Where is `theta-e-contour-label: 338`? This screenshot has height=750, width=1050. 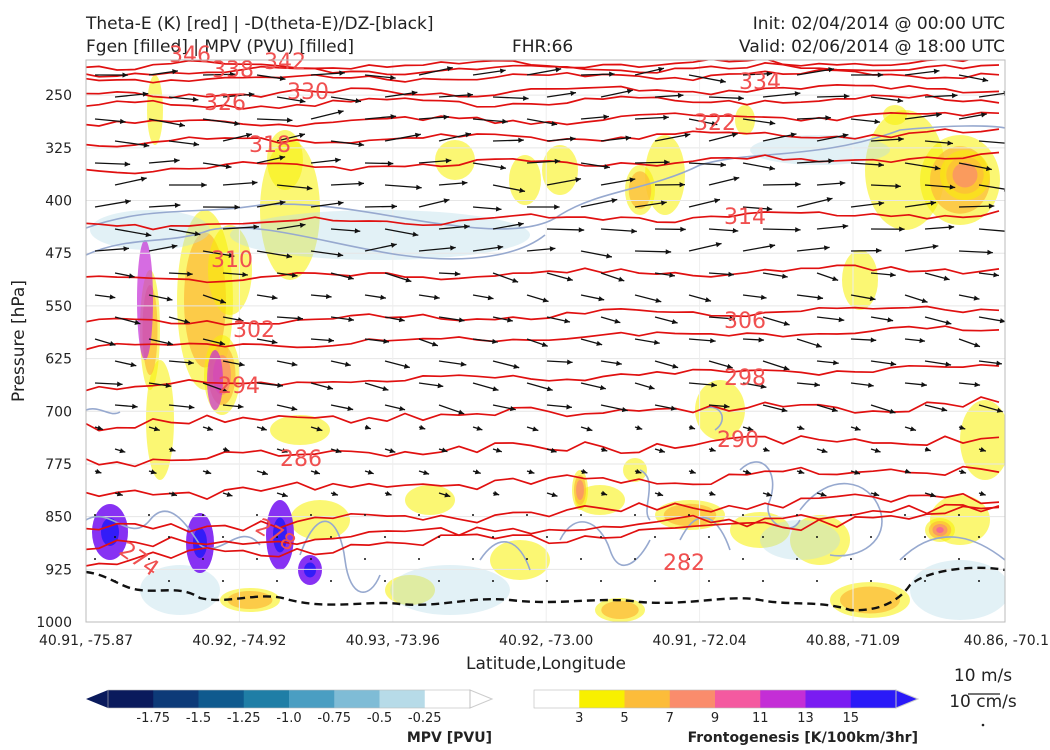 theta-e-contour-label: 338 is located at coordinates (233, 70).